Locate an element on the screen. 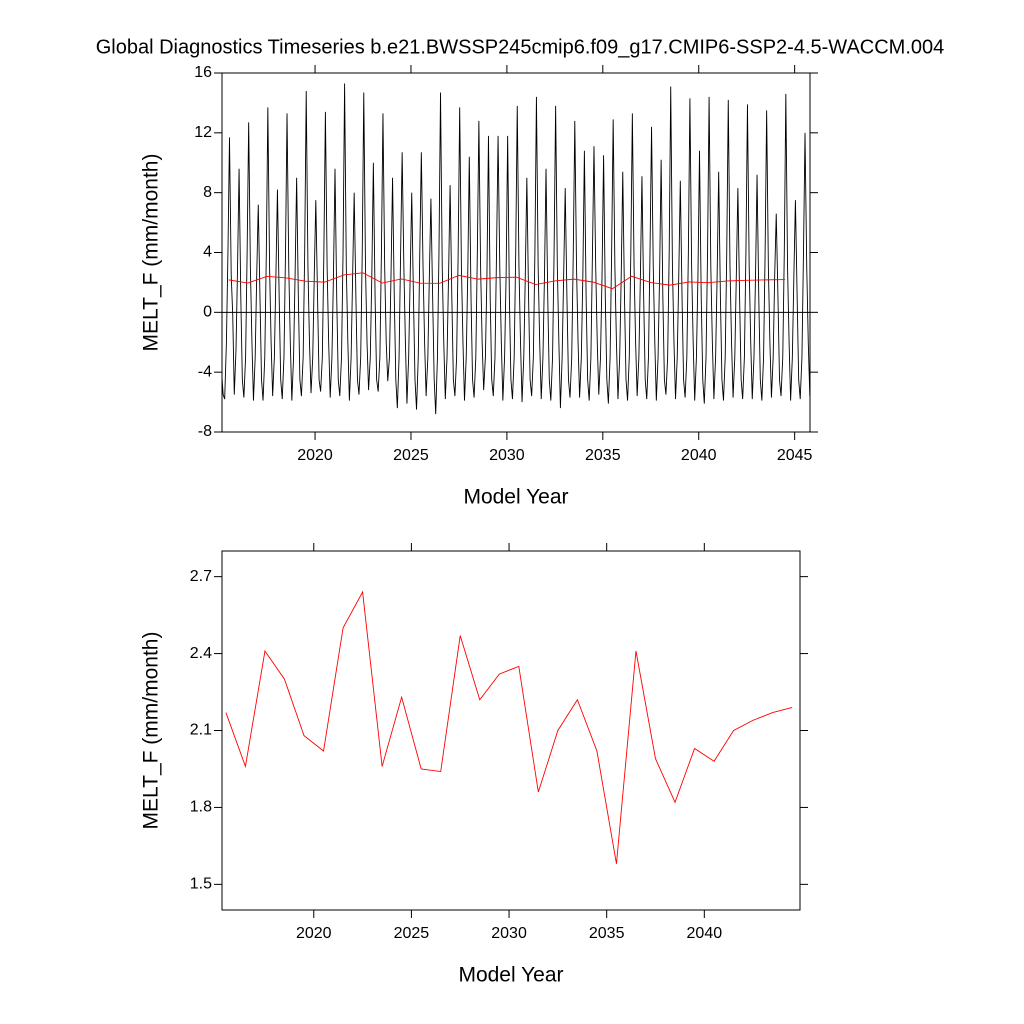 This screenshot has height=1024, width=1024. y-tick-label: -4 is located at coordinates (205, 371).